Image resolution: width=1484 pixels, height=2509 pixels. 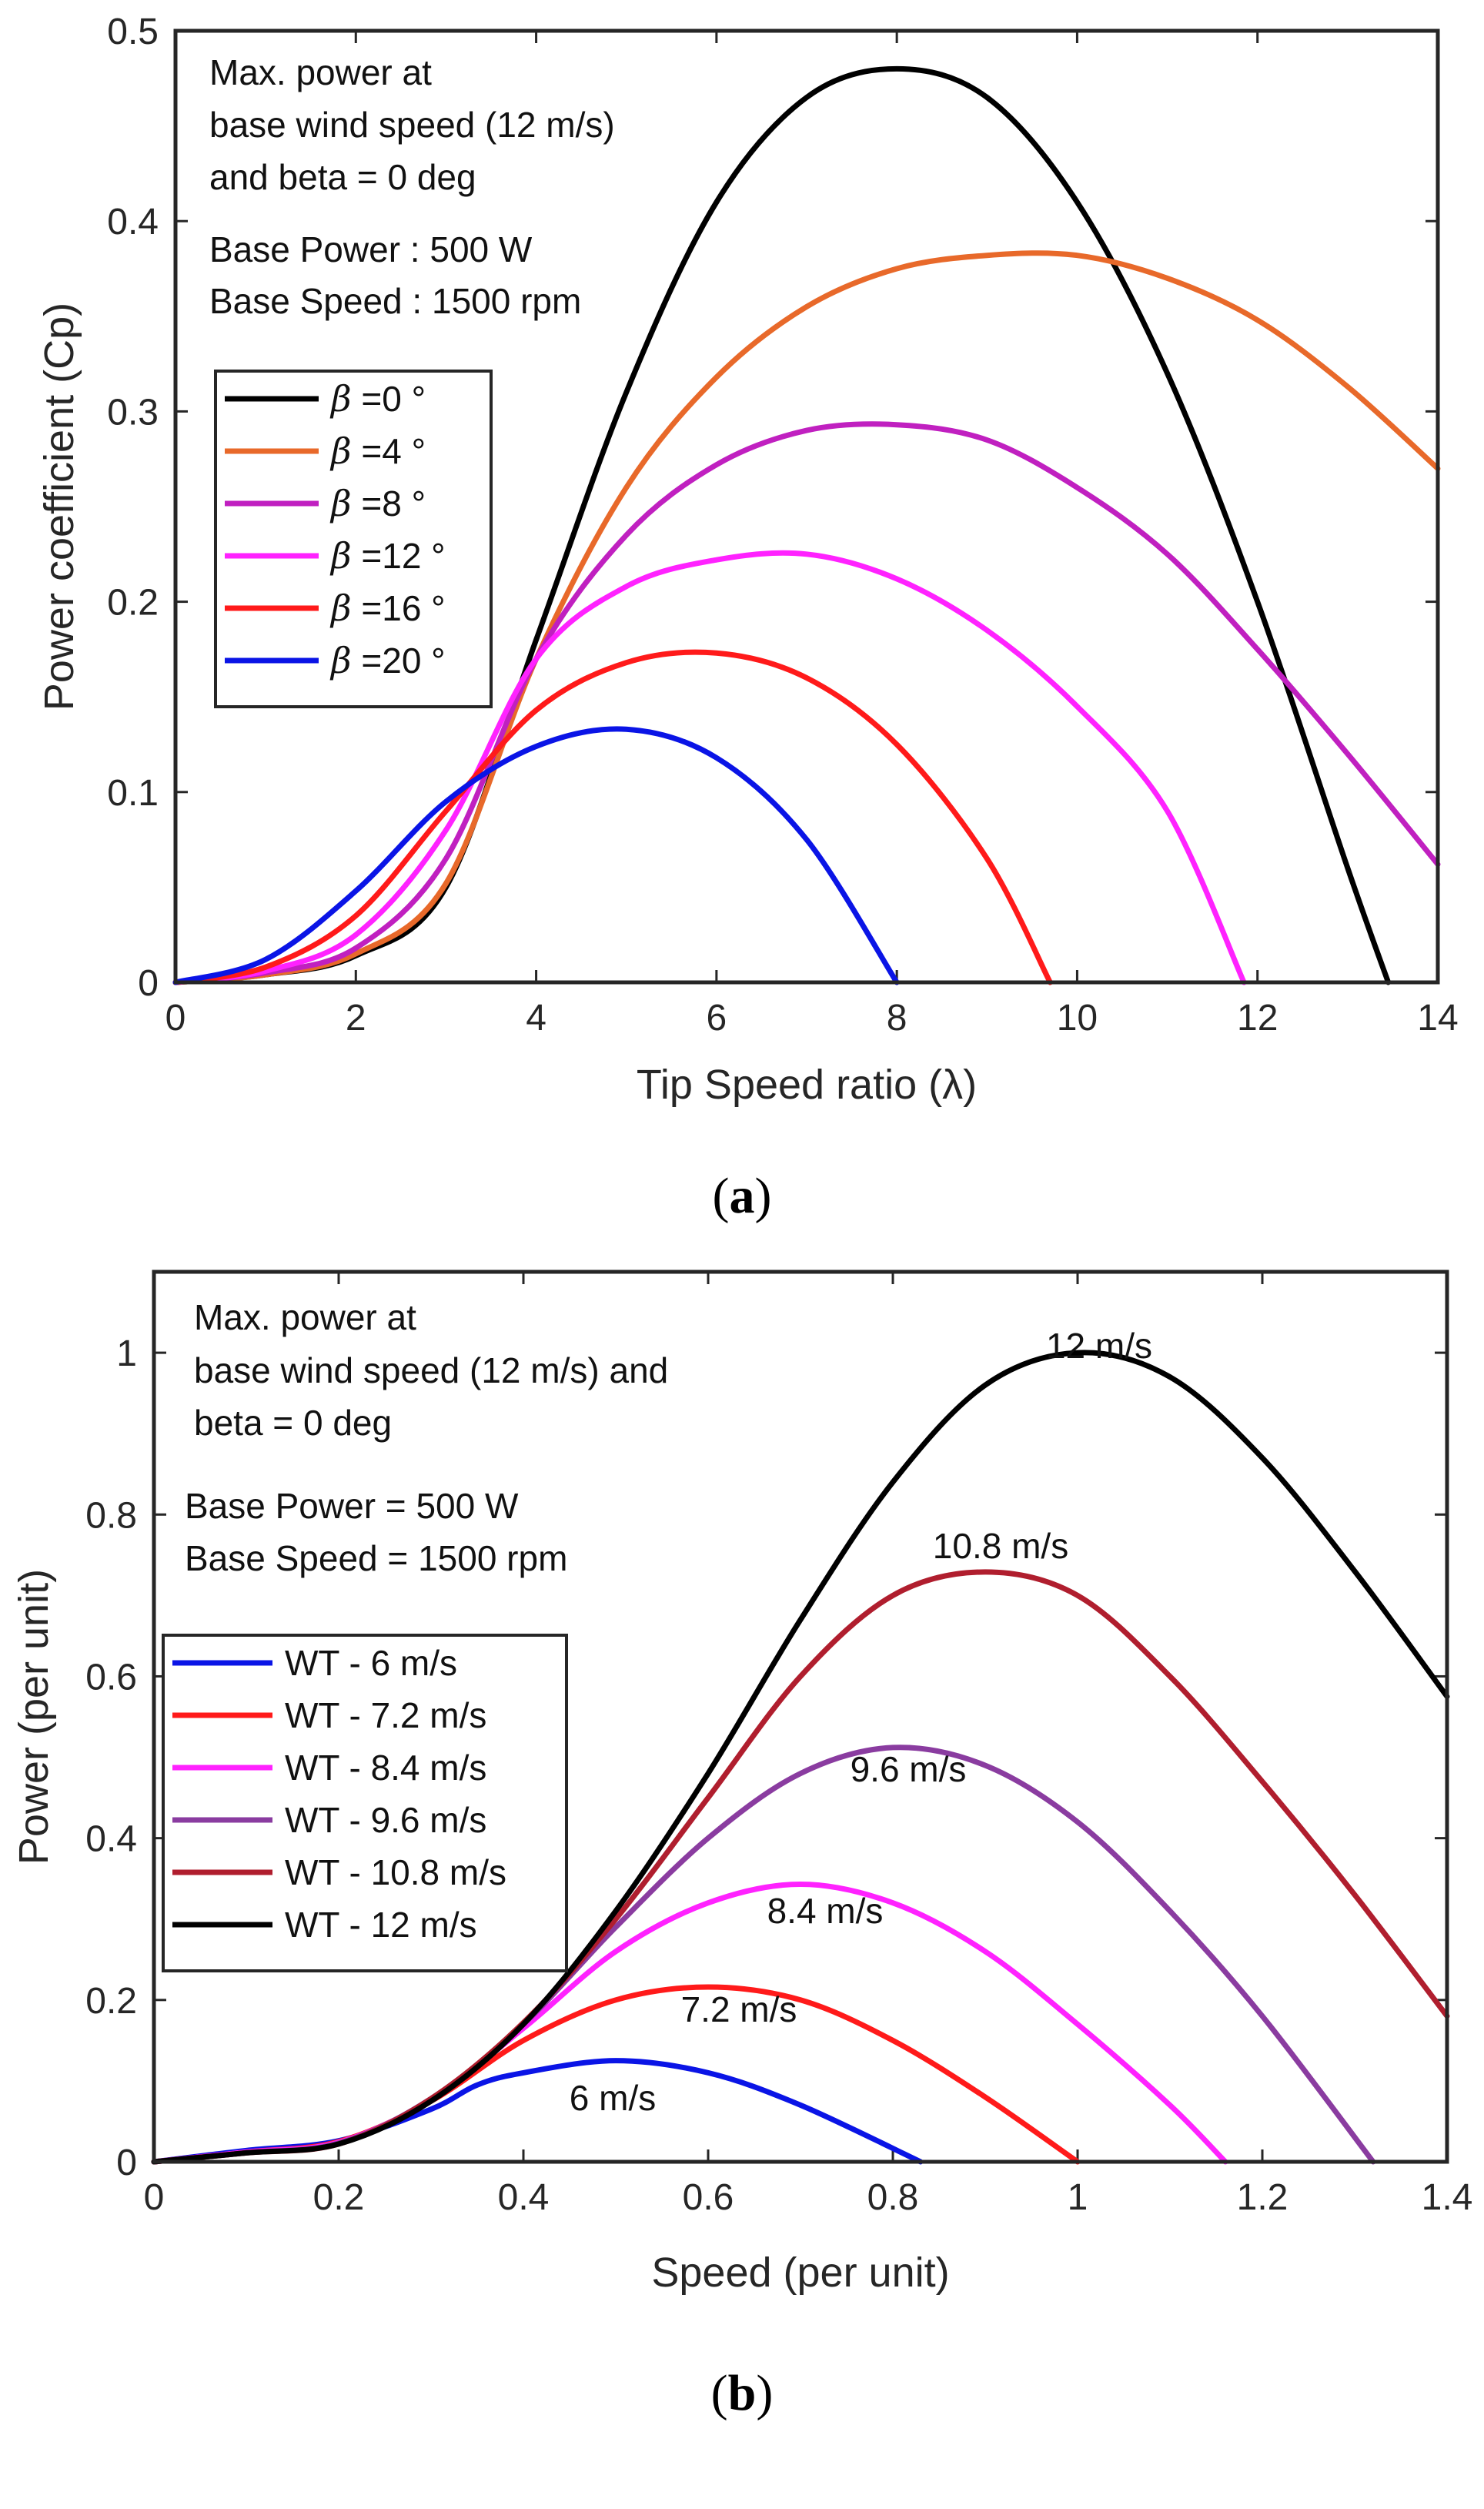 I want to click on a-x-tick-label: 8, so click(x=897, y=1018).